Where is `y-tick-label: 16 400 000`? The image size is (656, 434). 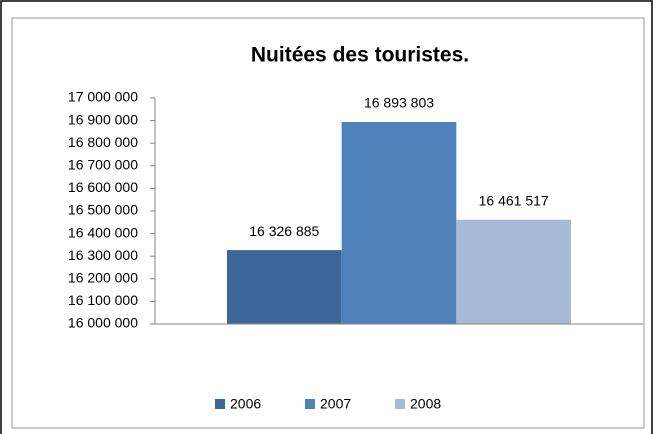 y-tick-label: 16 400 000 is located at coordinates (103, 232).